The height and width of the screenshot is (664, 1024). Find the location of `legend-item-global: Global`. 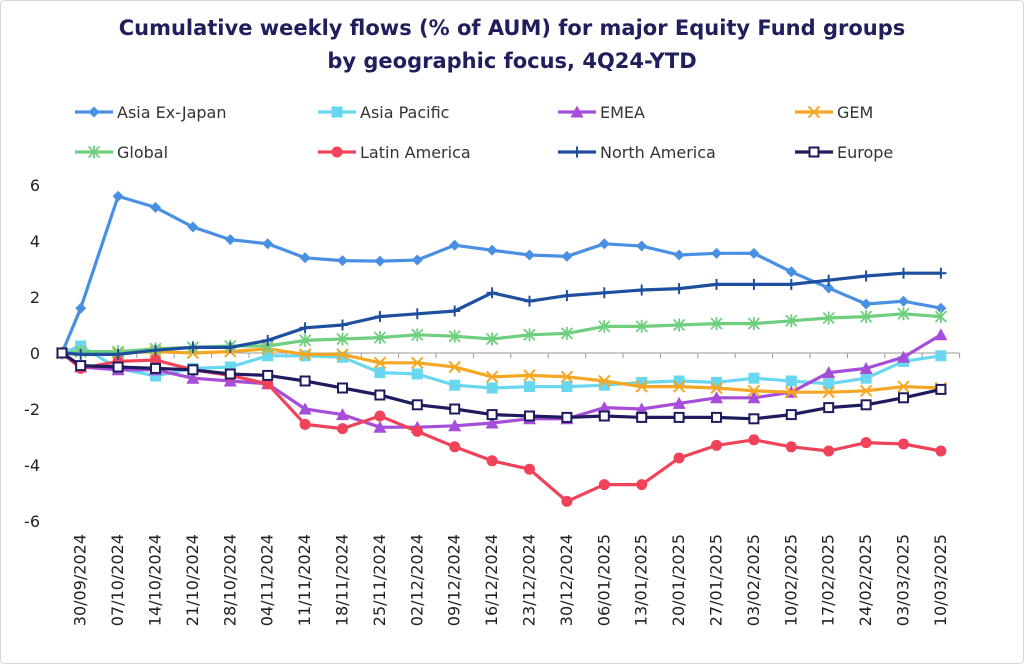

legend-item-global: Global is located at coordinates (121, 152).